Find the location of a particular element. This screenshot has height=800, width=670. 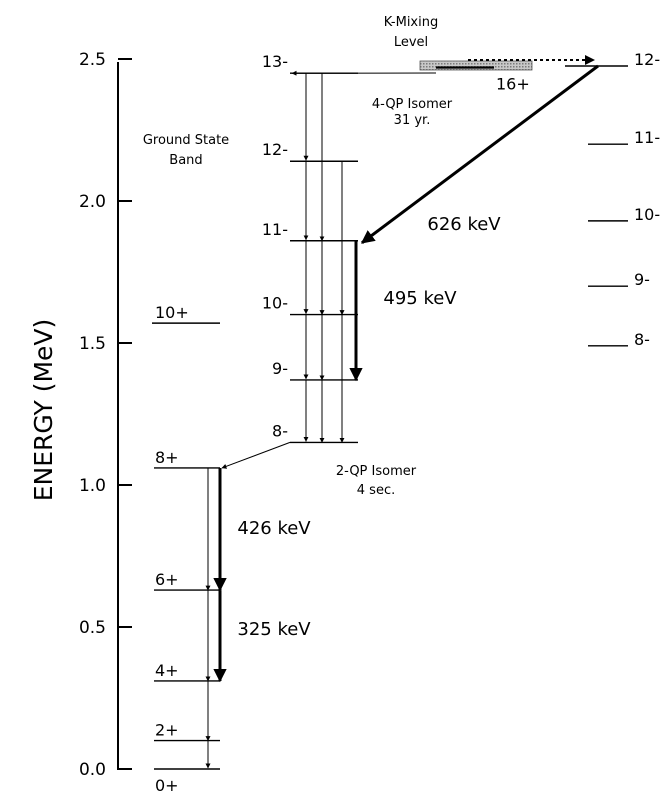

gamma-426-label: 426 keV is located at coordinates (274, 528).